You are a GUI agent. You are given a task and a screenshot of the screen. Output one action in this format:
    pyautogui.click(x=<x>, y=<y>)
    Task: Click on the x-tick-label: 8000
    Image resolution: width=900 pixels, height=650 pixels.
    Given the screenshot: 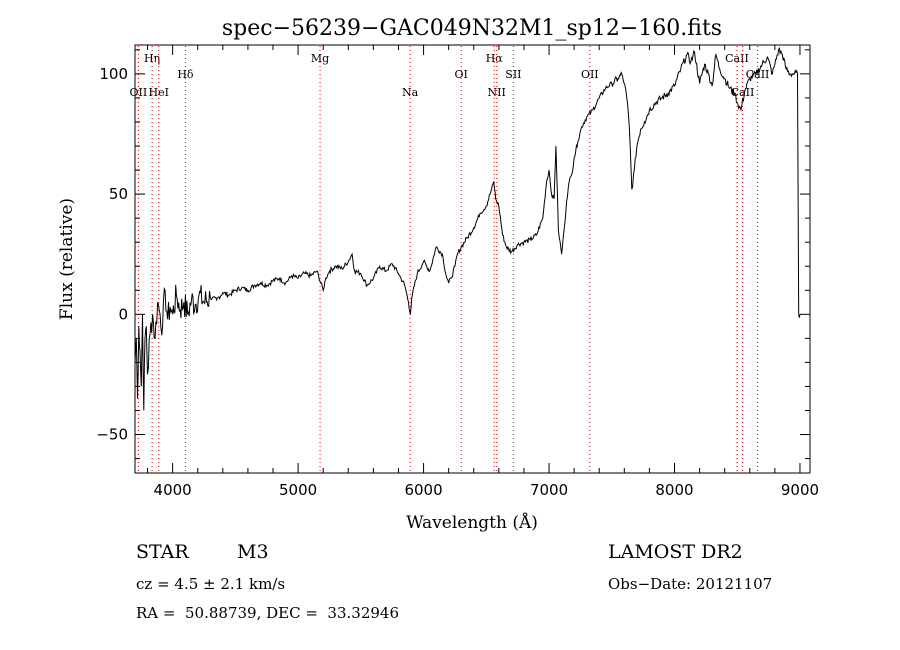 What is the action you would take?
    pyautogui.click(x=674, y=490)
    